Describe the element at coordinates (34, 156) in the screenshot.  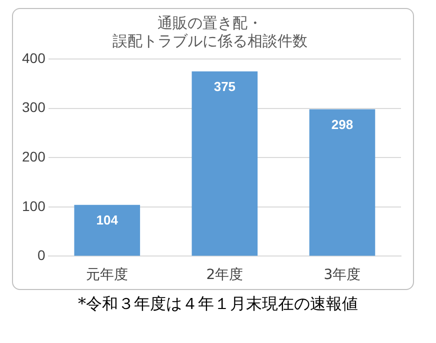
I see `y-tick-label: 200` at that location.